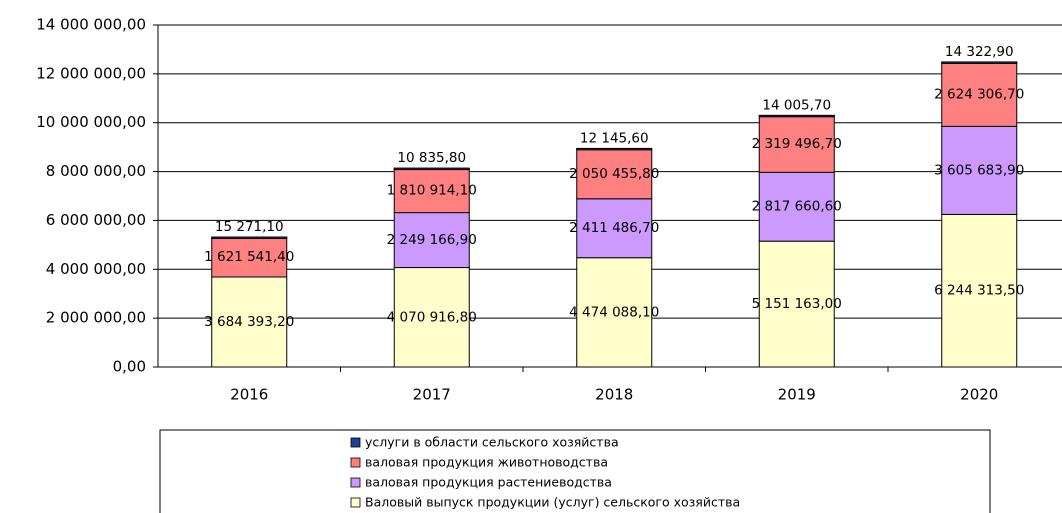 This screenshot has width=1062, height=513. Describe the element at coordinates (432, 317) in the screenshot. I see `data-label: 4 070 916,80` at that location.